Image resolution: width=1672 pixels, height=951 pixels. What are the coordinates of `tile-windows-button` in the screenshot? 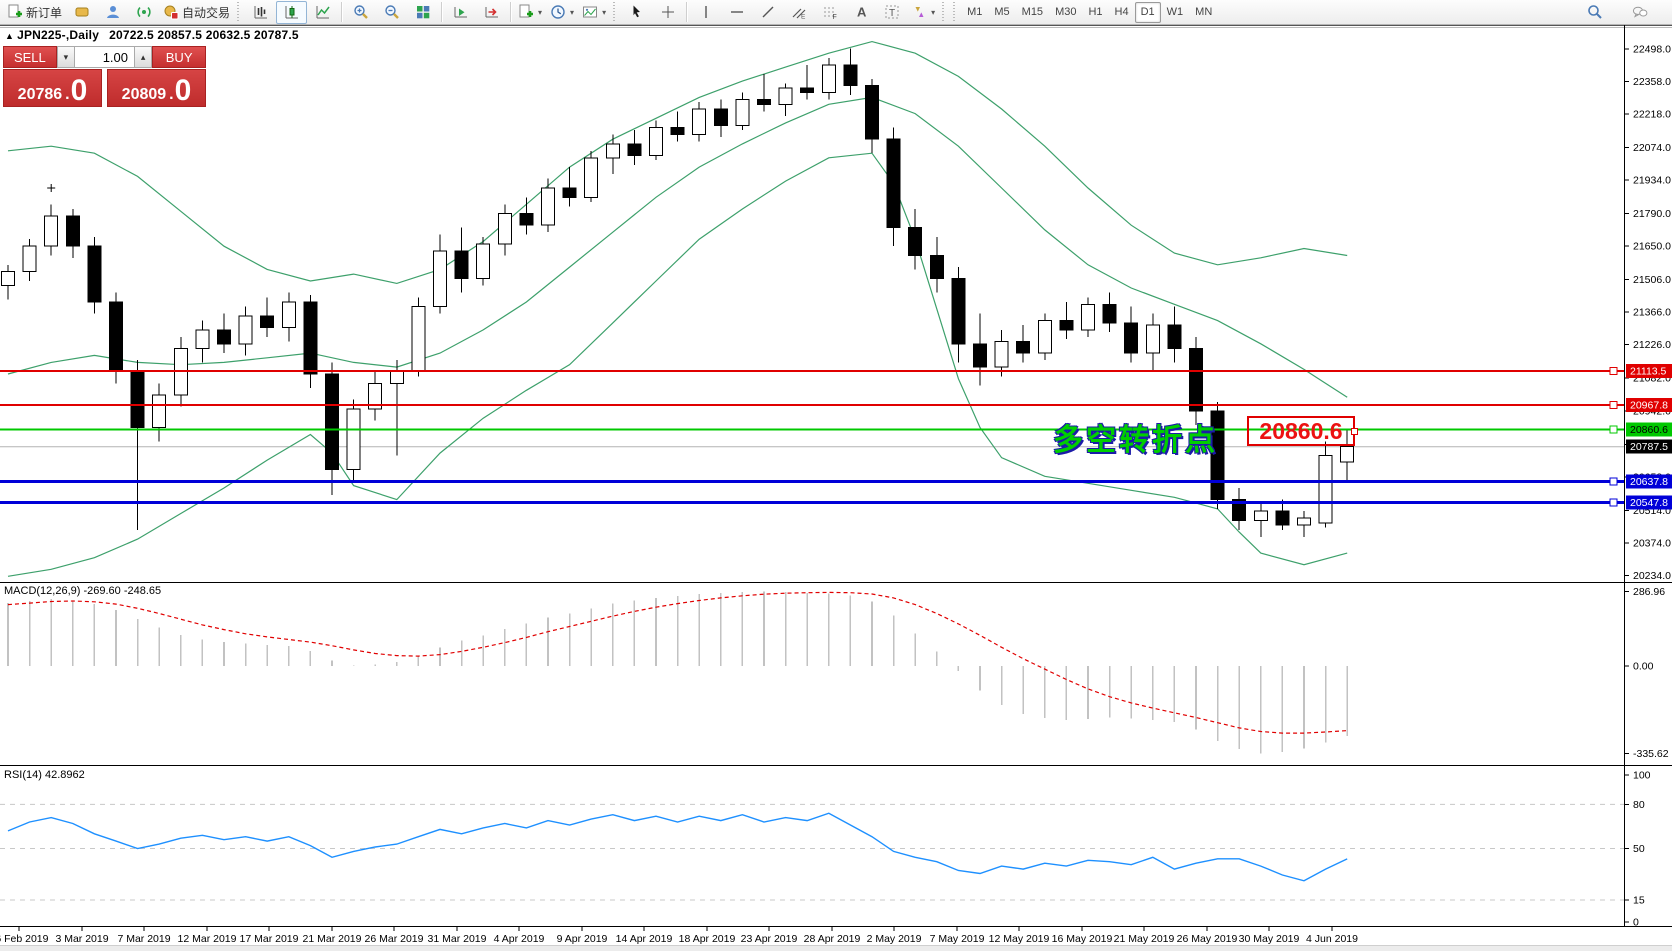 It's located at (422, 12).